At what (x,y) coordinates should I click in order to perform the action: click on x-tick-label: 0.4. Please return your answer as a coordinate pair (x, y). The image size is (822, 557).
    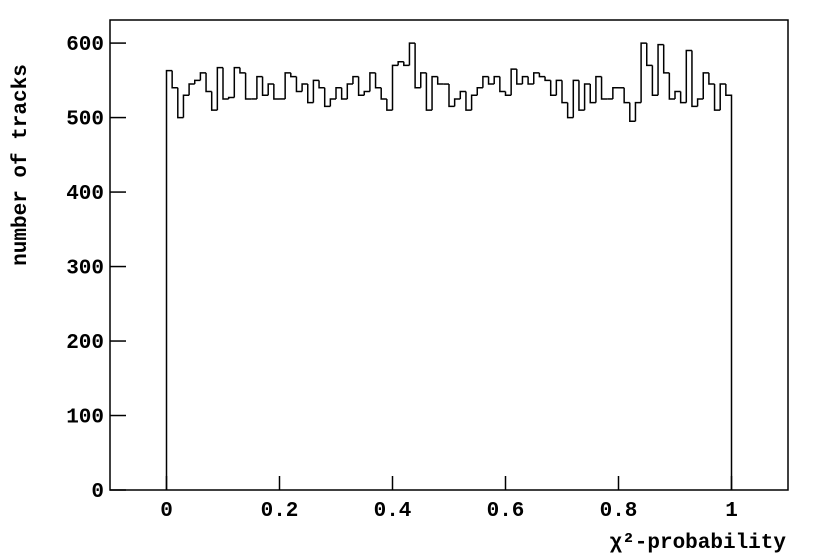
    Looking at the image, I should click on (393, 511).